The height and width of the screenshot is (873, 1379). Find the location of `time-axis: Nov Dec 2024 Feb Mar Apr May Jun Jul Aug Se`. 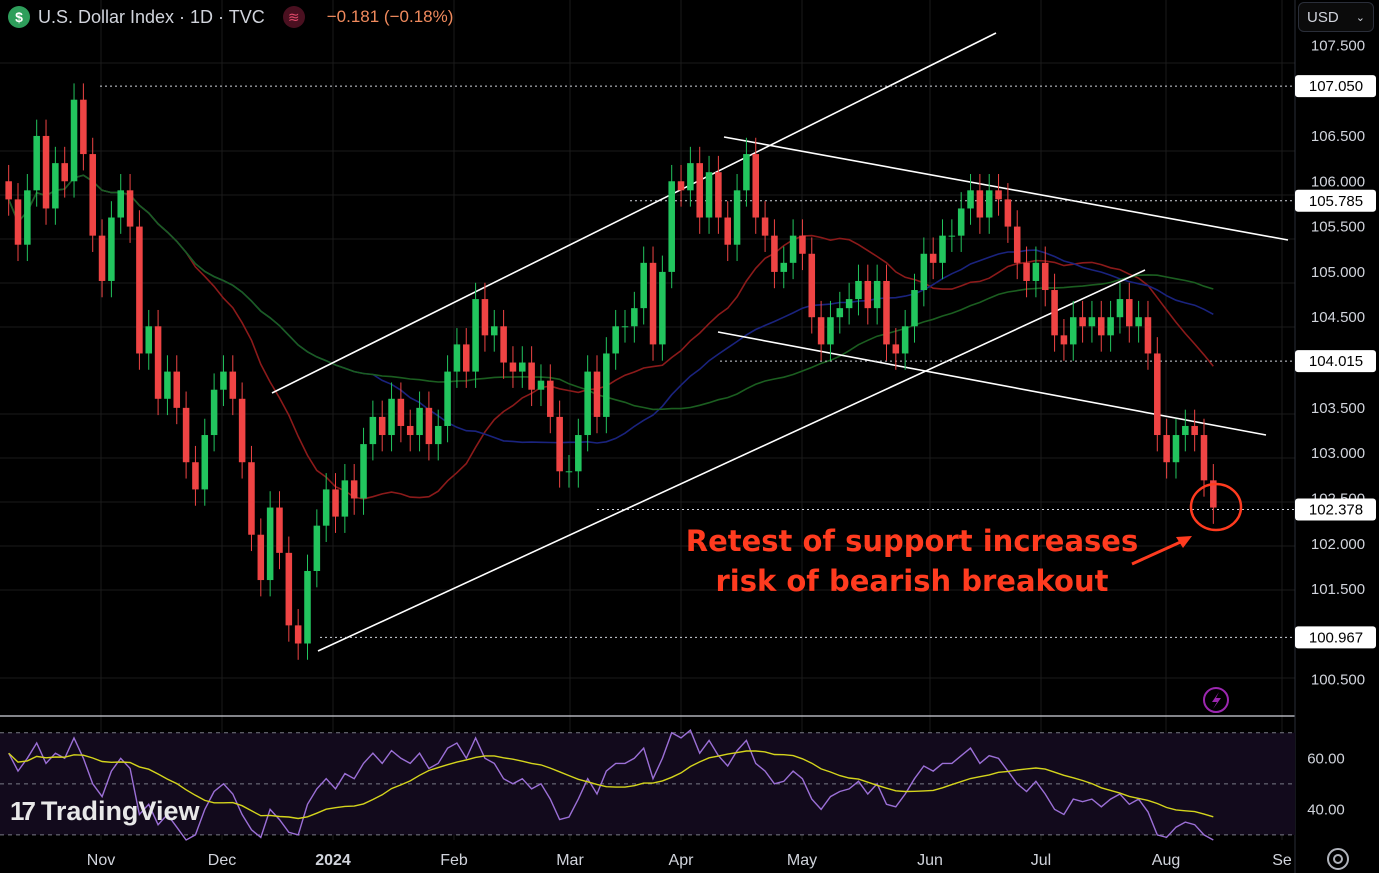

time-axis: Nov Dec 2024 Feb Mar Apr May Jun Jul Aug Se is located at coordinates (689, 860).